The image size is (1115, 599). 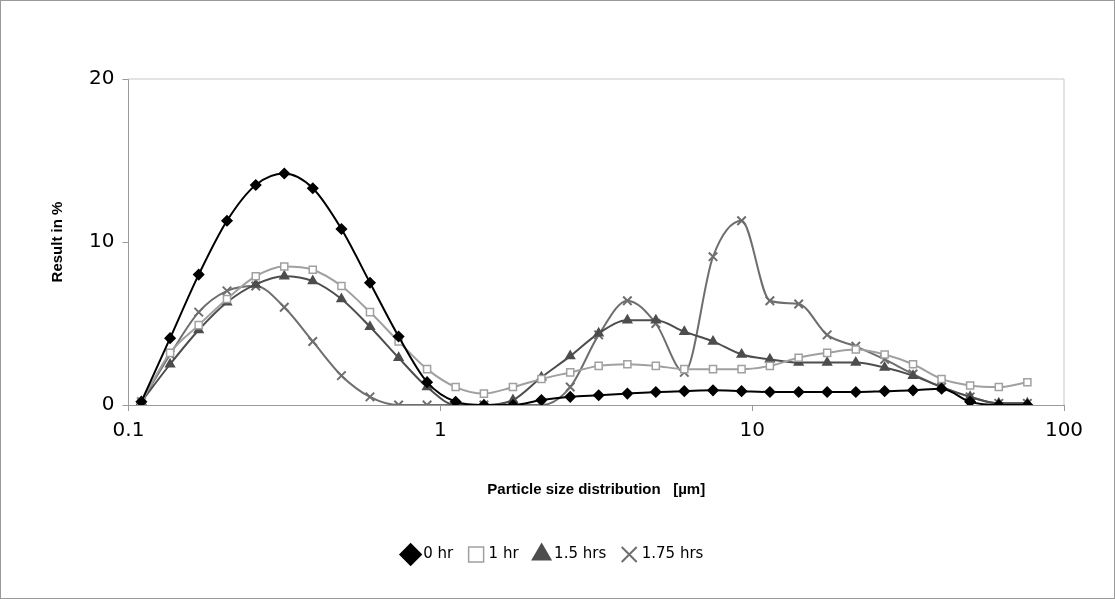 I want to click on y-axis-title: Result in %, so click(x=57, y=242).